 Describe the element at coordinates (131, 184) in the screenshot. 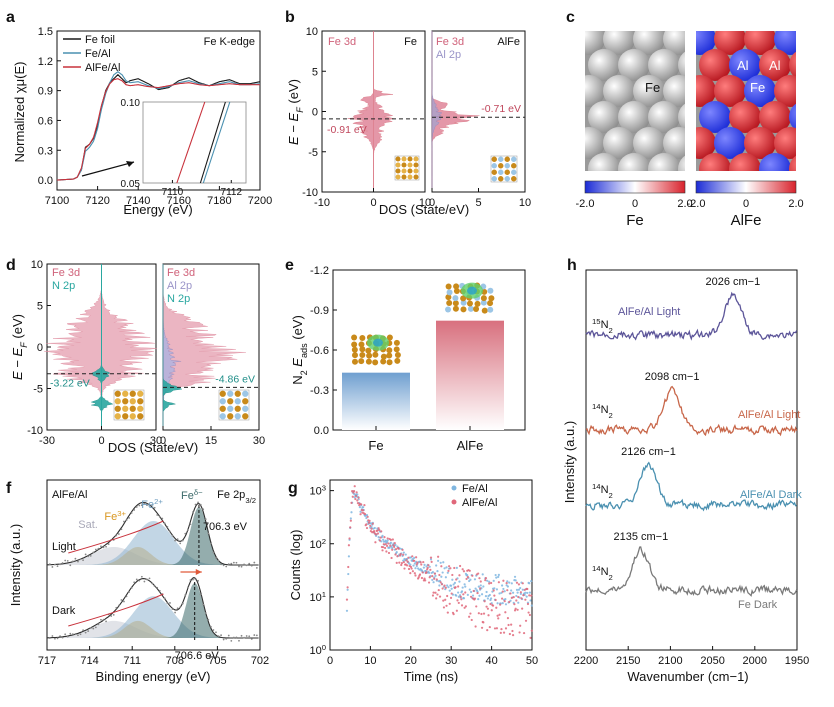

I see `inset-y-tick: 0.05` at that location.